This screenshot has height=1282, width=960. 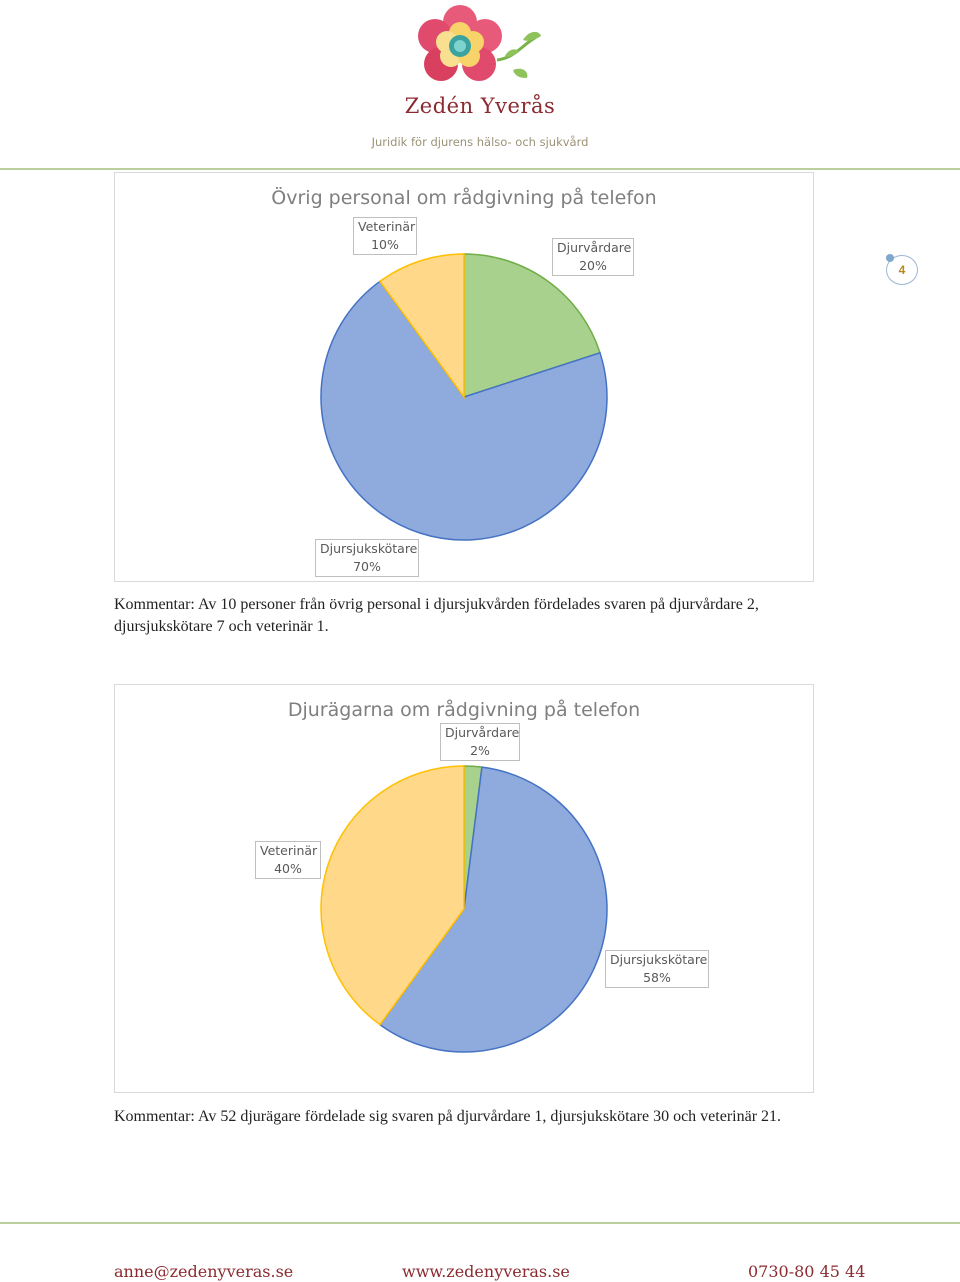 I want to click on chart-title: Djurägarna om rådgivning på telefon, so click(x=464, y=710).